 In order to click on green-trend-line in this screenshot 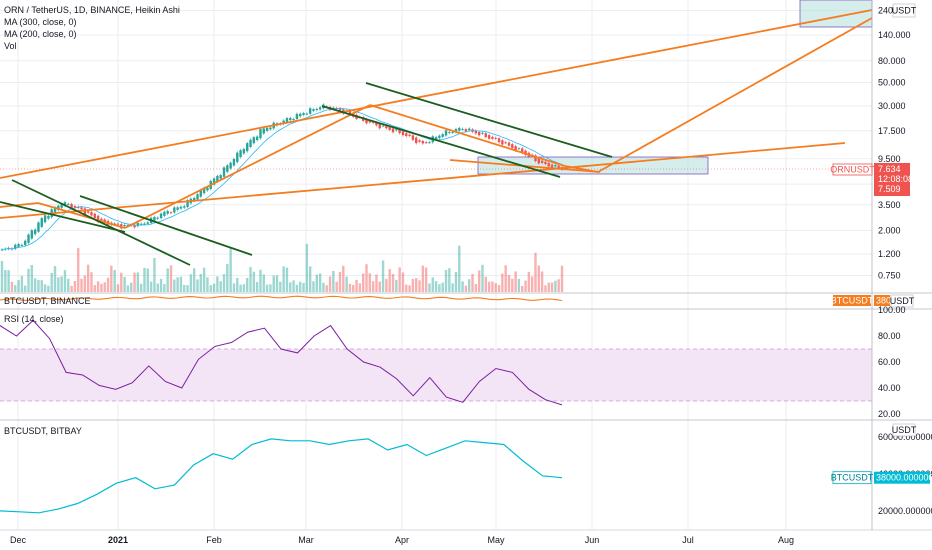, I will do `click(63, 217)`.